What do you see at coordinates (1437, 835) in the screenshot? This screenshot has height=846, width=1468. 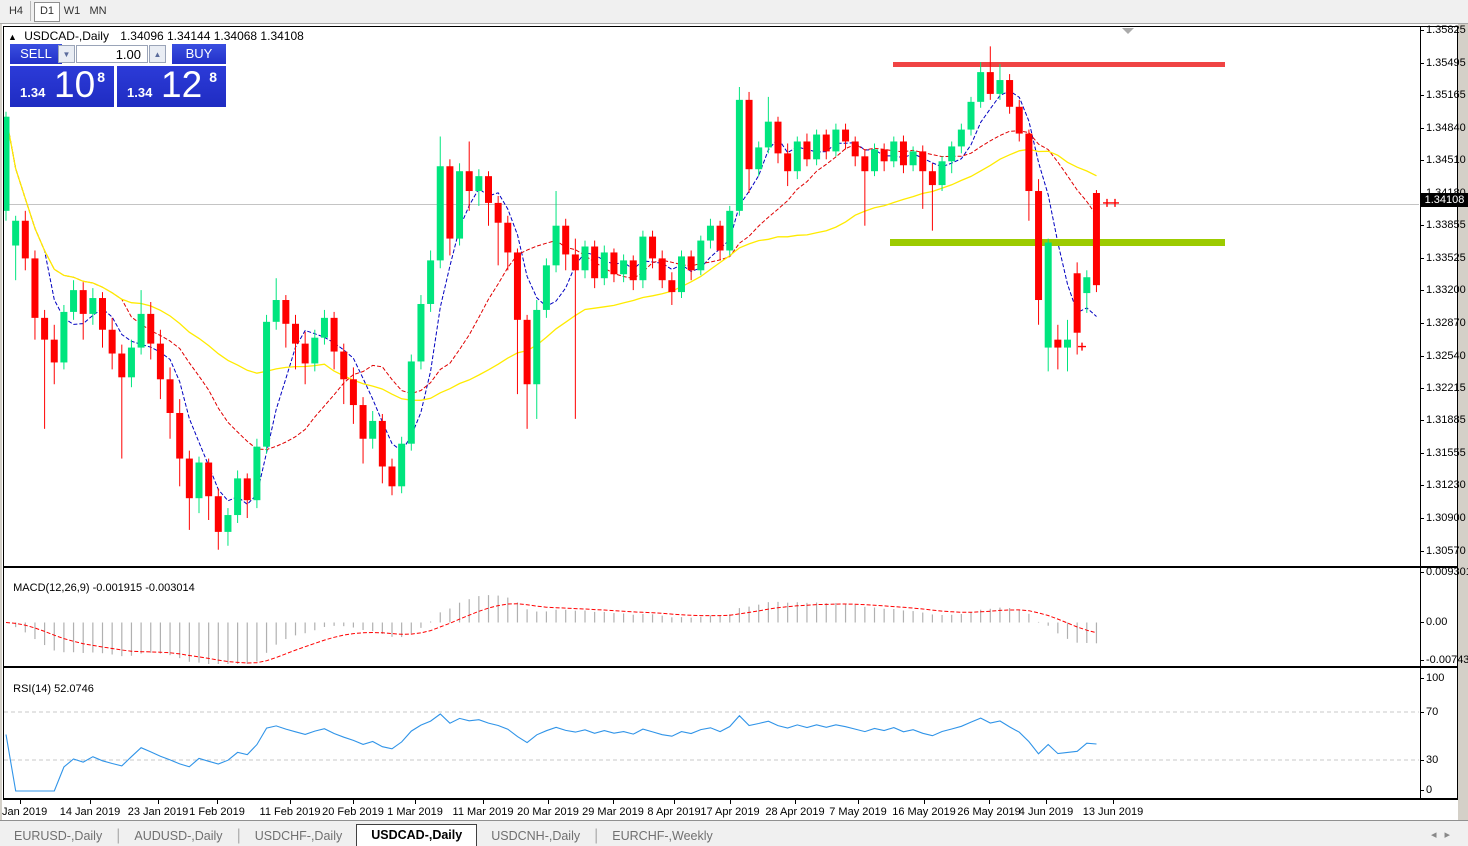 I see `tab-scroll-left-icon: ◂` at bounding box center [1437, 835].